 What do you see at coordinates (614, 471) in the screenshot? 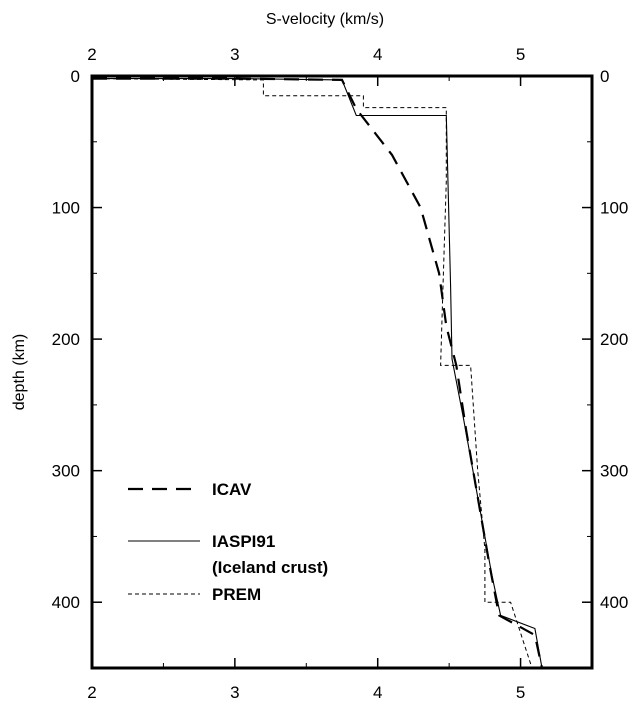
I see `y-tick-label-right: 300` at bounding box center [614, 471].